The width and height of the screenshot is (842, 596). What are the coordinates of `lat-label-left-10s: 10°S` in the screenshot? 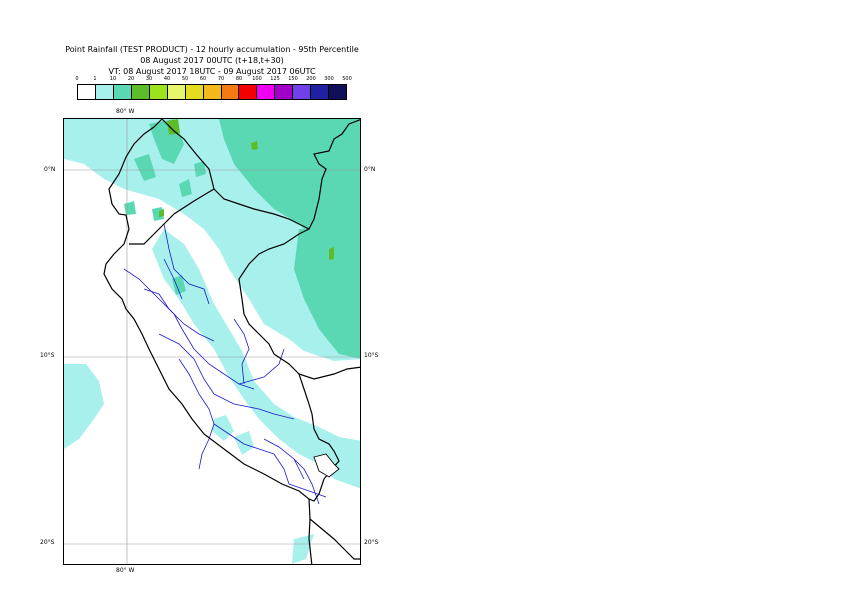 It's located at (47, 355).